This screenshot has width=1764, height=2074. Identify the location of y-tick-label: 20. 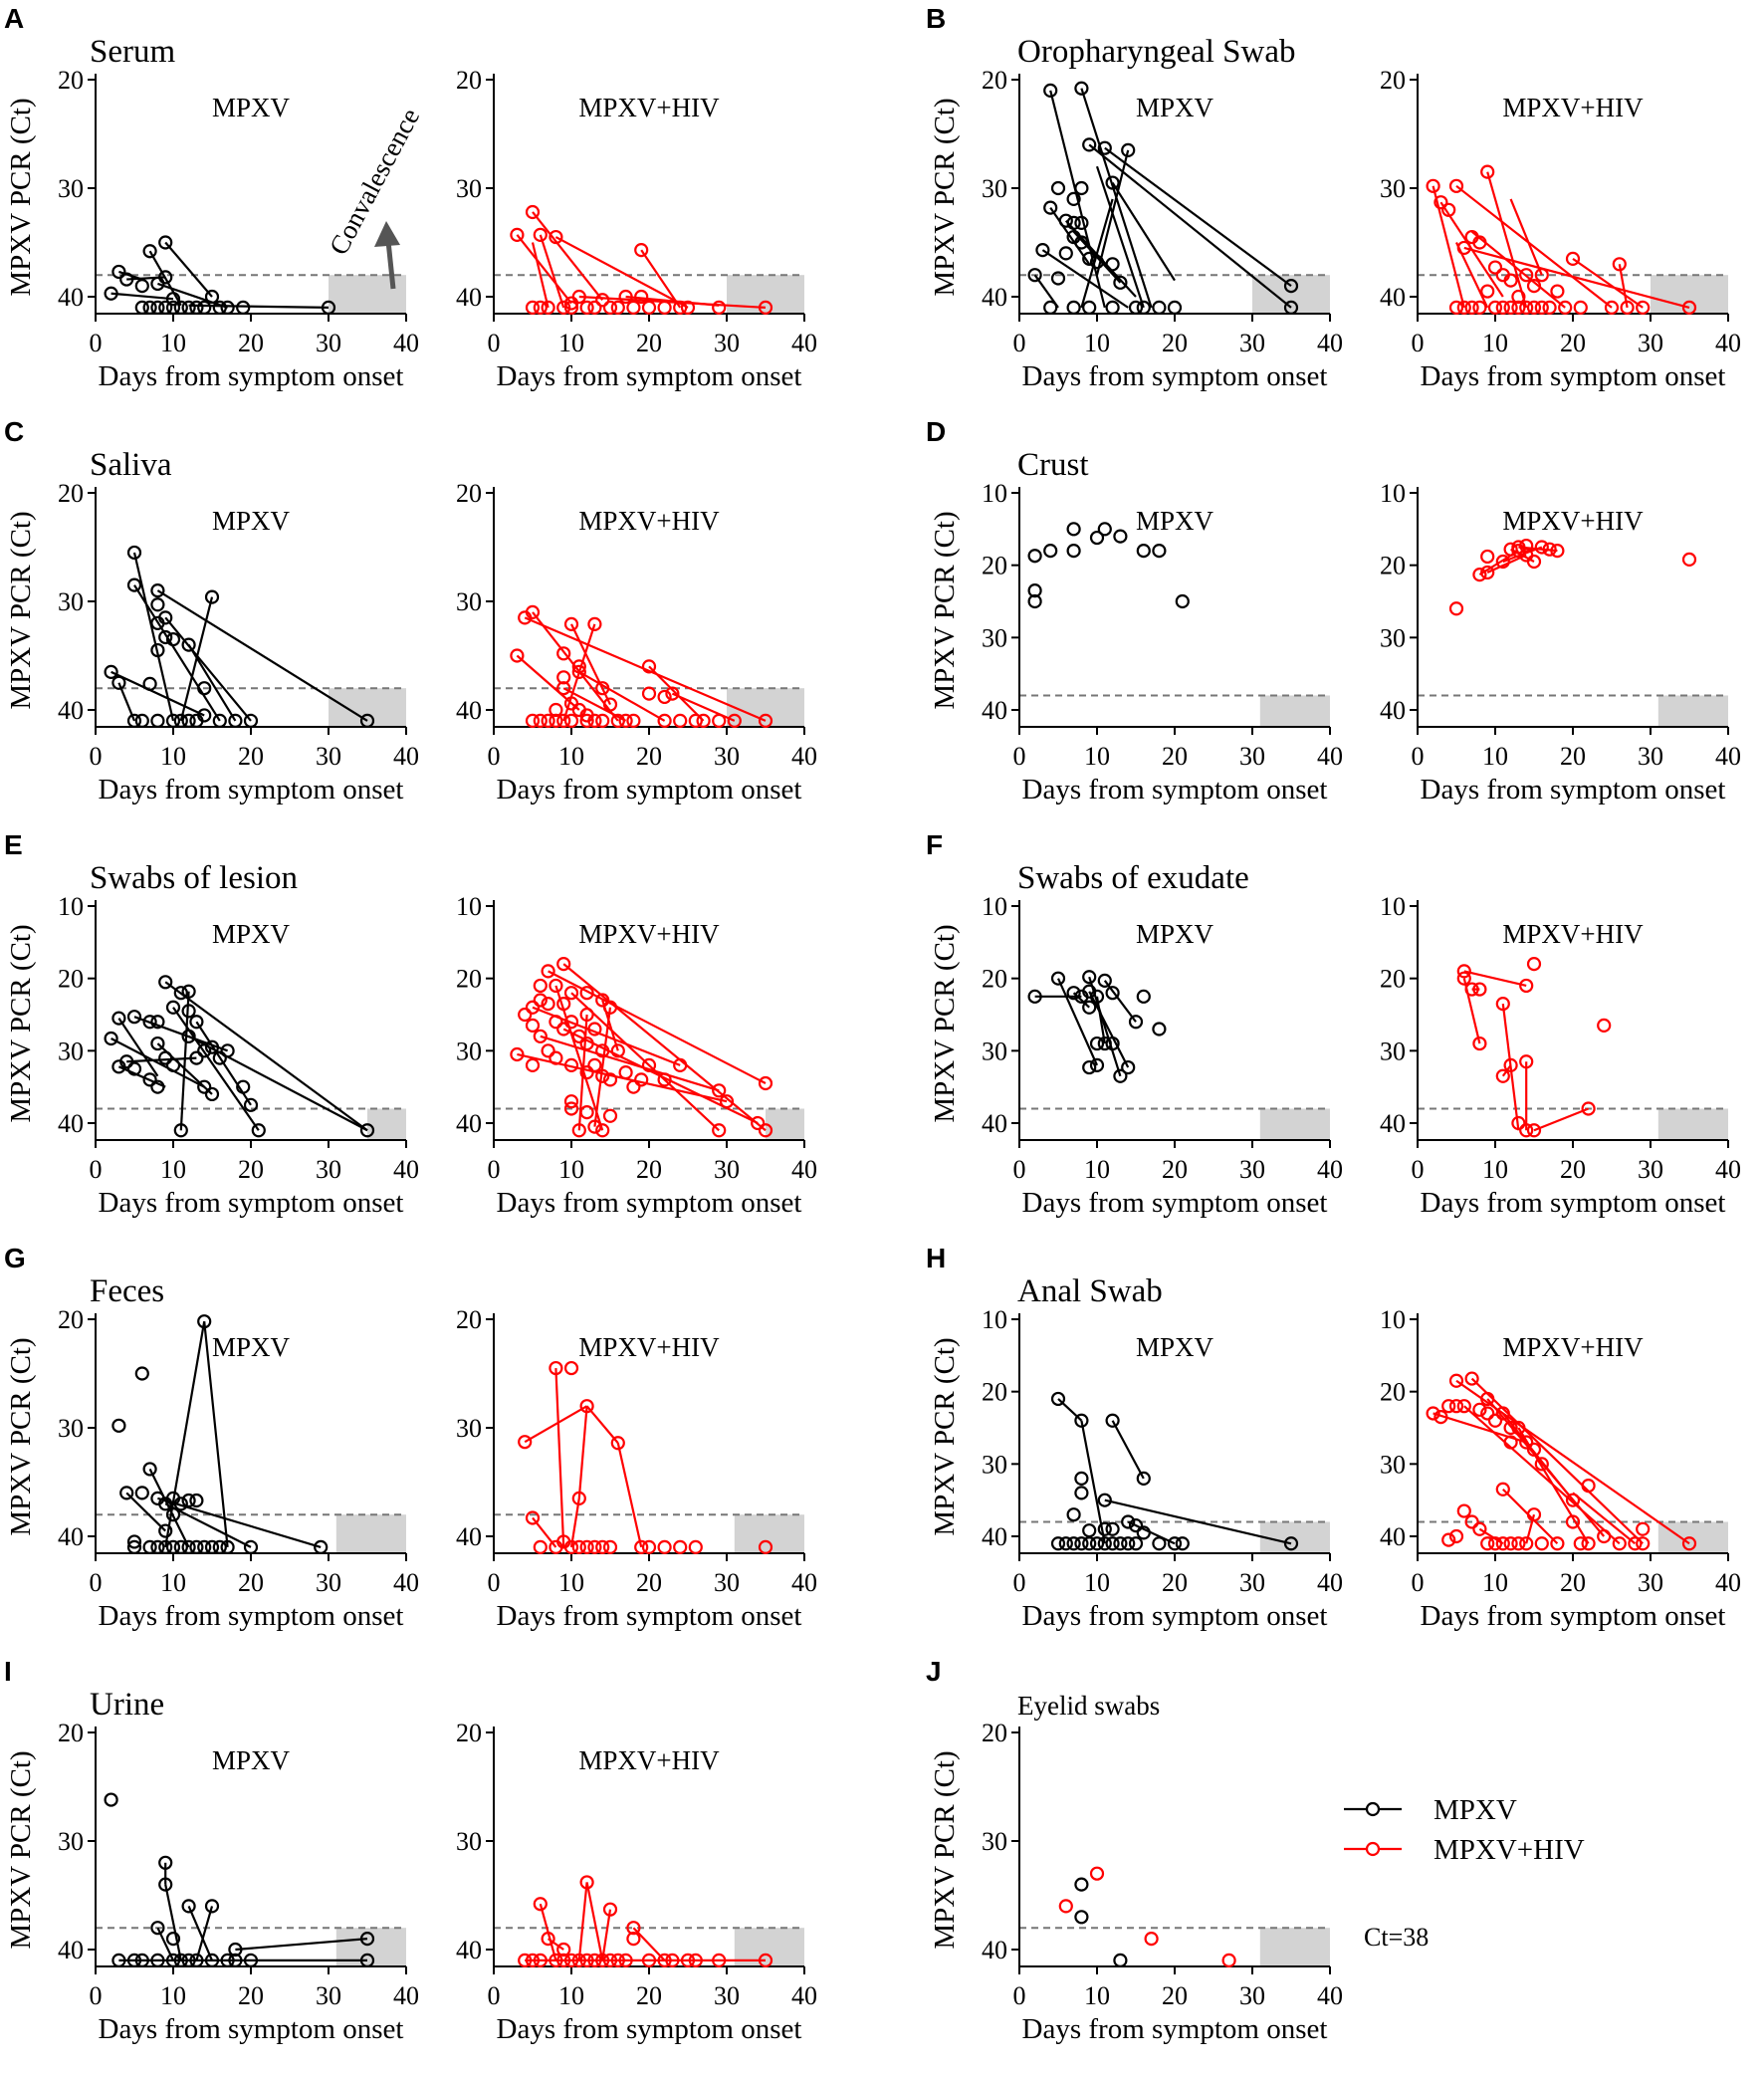
(995, 80).